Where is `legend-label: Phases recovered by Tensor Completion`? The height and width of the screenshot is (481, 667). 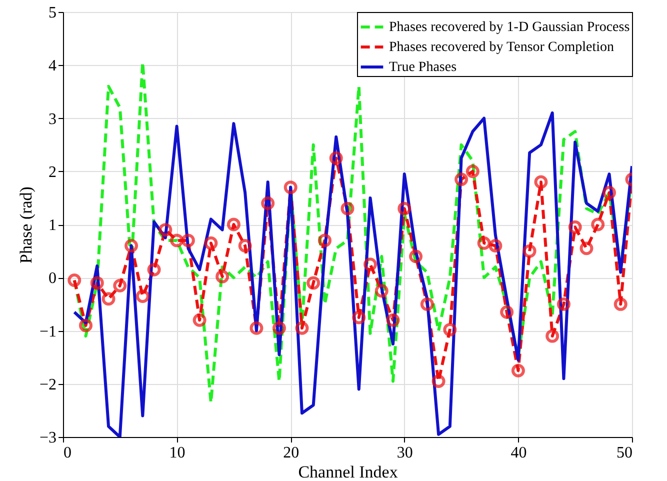 legend-label: Phases recovered by Tensor Completion is located at coordinates (501, 47).